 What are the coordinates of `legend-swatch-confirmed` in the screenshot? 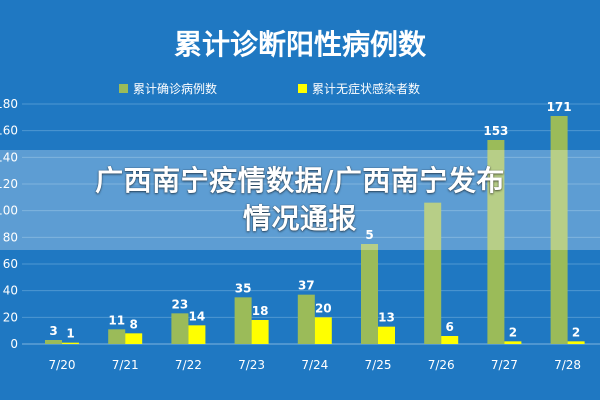 It's located at (123, 88).